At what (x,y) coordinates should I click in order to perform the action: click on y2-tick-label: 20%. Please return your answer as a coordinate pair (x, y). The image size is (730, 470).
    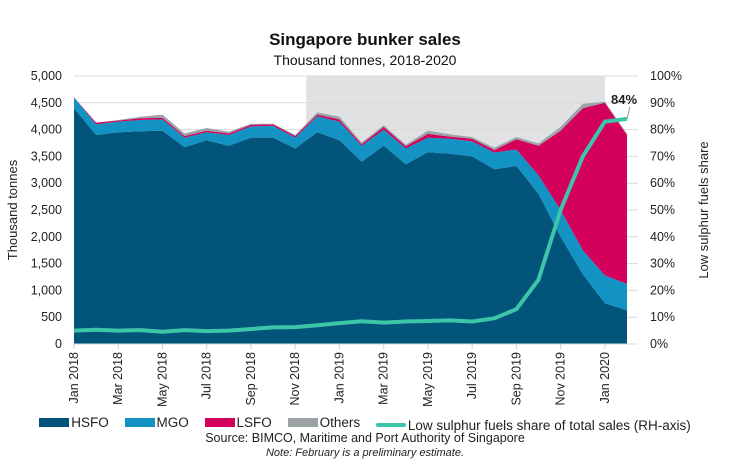
    Looking at the image, I should click on (662, 290).